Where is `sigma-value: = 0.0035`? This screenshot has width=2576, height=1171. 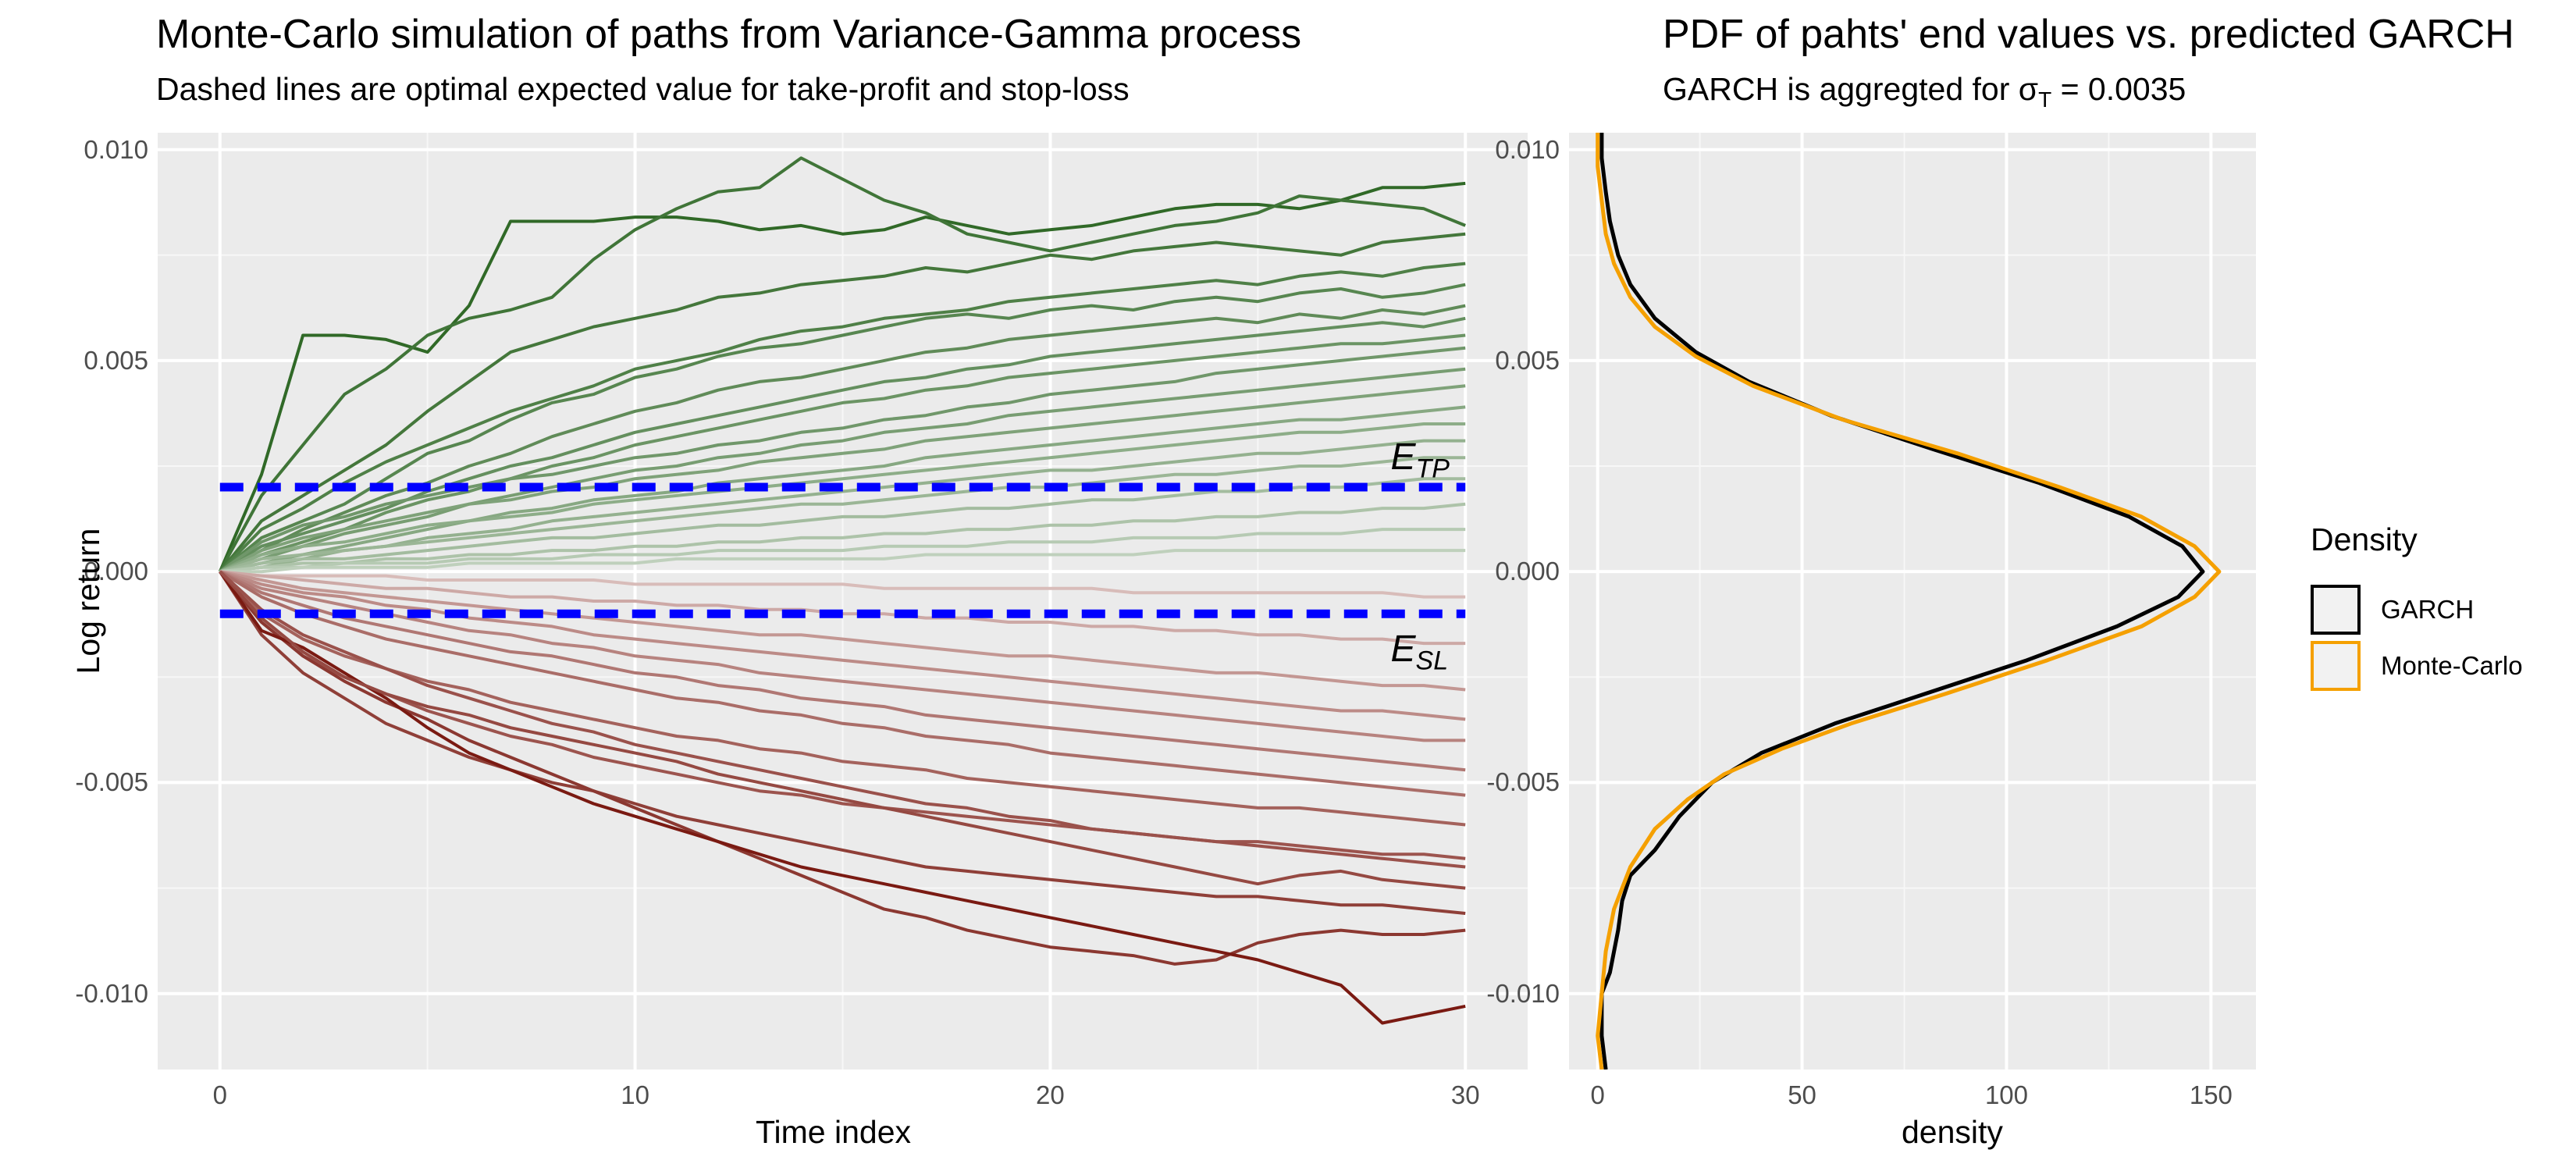 sigma-value: = 0.0035 is located at coordinates (2118, 89).